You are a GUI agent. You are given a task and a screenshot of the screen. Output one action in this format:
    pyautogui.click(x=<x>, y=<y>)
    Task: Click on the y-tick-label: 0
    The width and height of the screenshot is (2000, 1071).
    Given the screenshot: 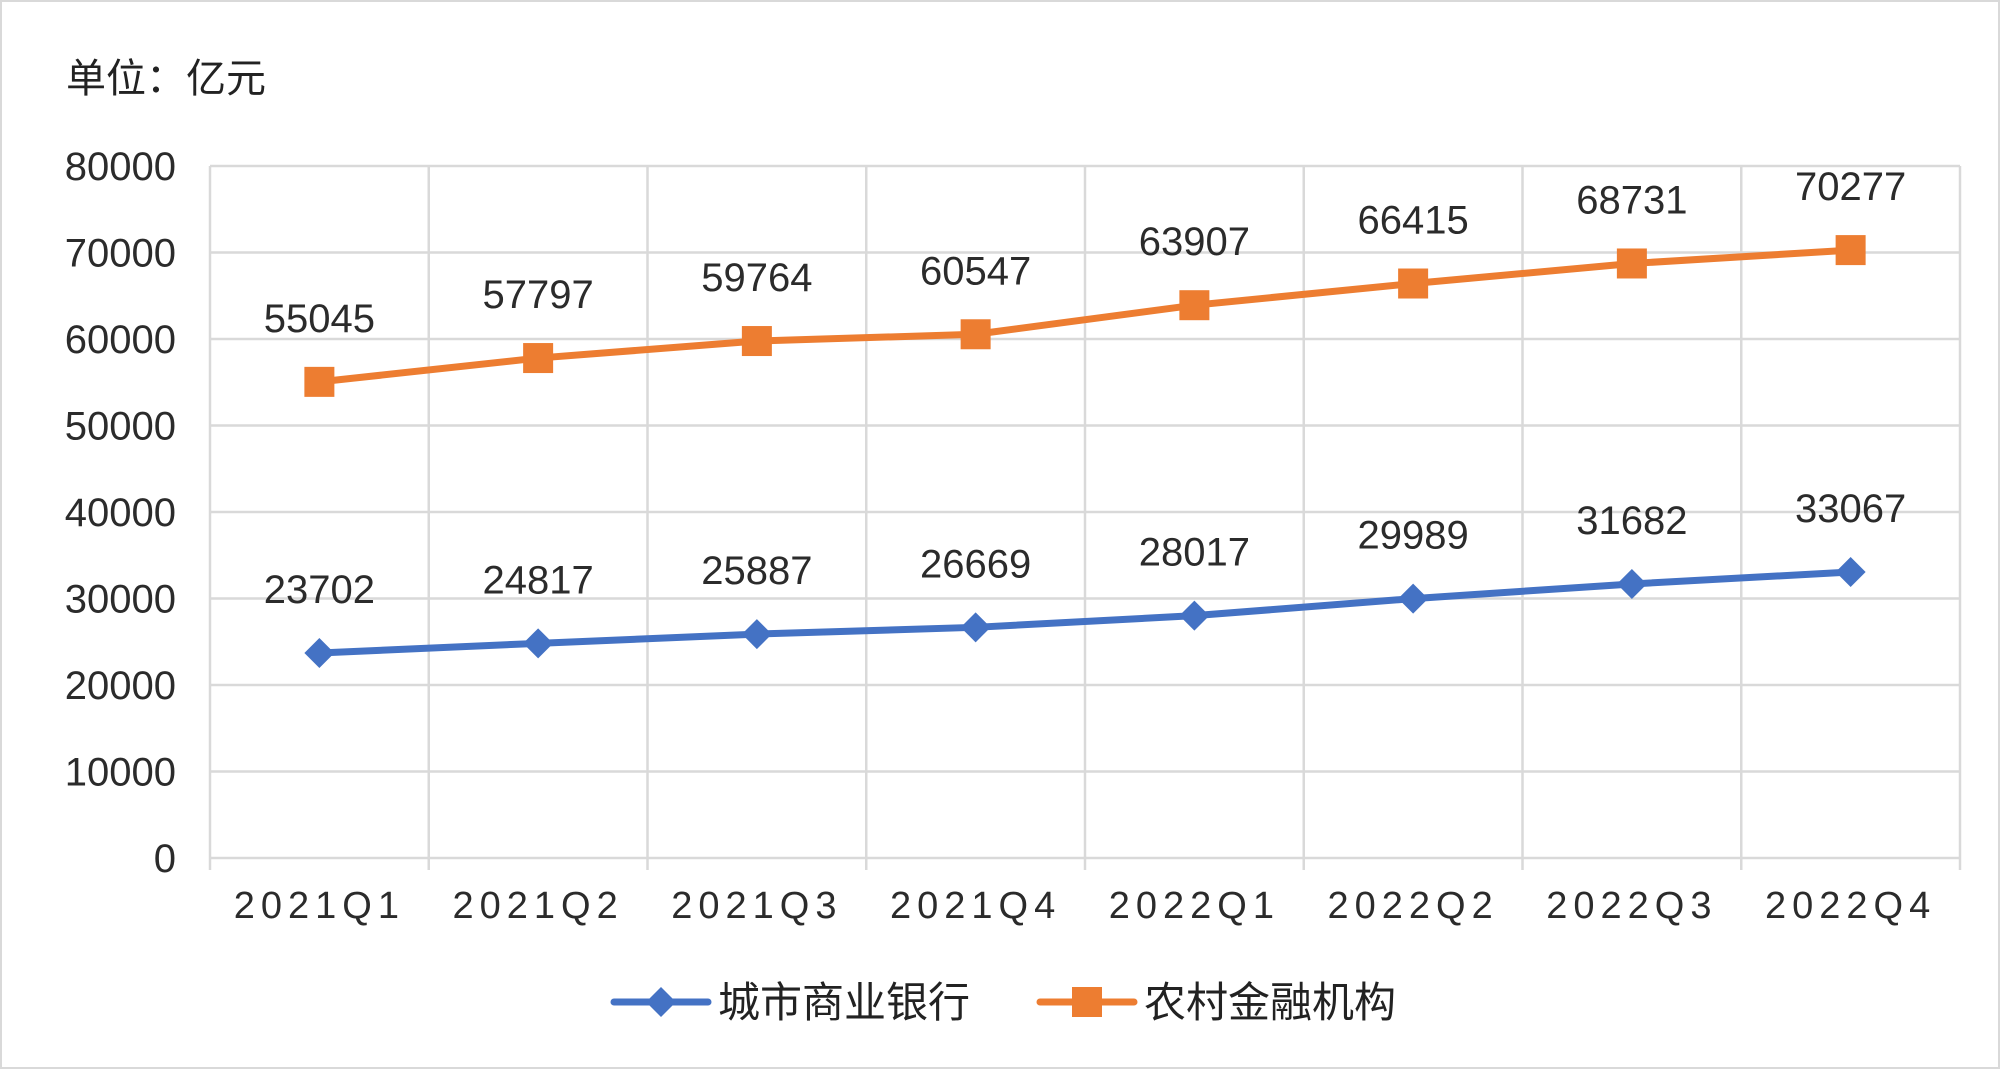 What is the action you would take?
    pyautogui.click(x=165, y=859)
    